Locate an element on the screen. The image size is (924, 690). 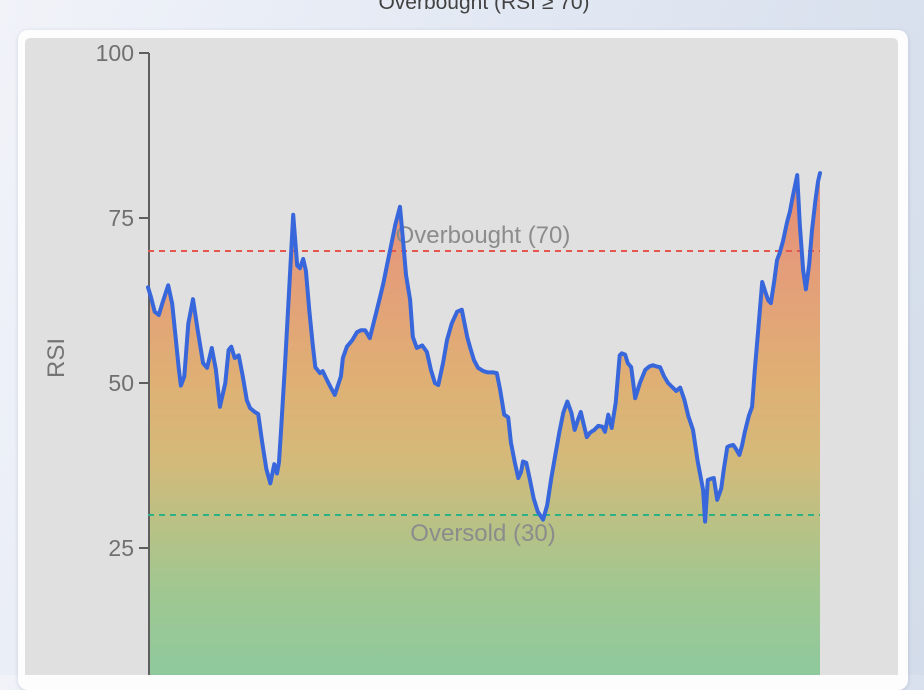
y-tick-label-100: 100 is located at coordinates (115, 53).